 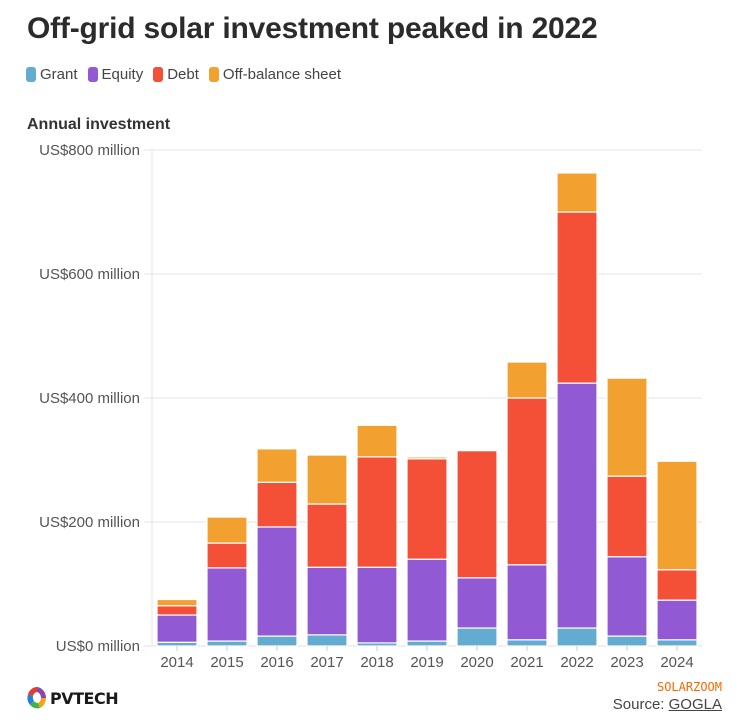 What do you see at coordinates (640, 704) in the screenshot?
I see `source-prefix: Source:` at bounding box center [640, 704].